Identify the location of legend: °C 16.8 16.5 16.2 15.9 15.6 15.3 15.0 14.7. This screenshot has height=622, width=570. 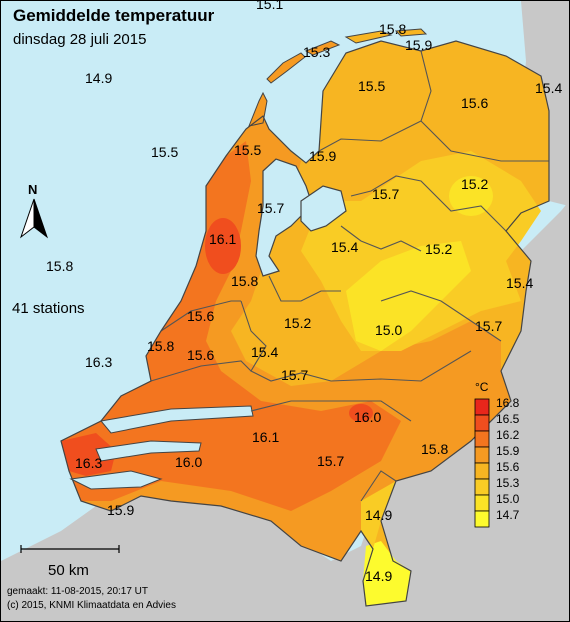
(497, 454).